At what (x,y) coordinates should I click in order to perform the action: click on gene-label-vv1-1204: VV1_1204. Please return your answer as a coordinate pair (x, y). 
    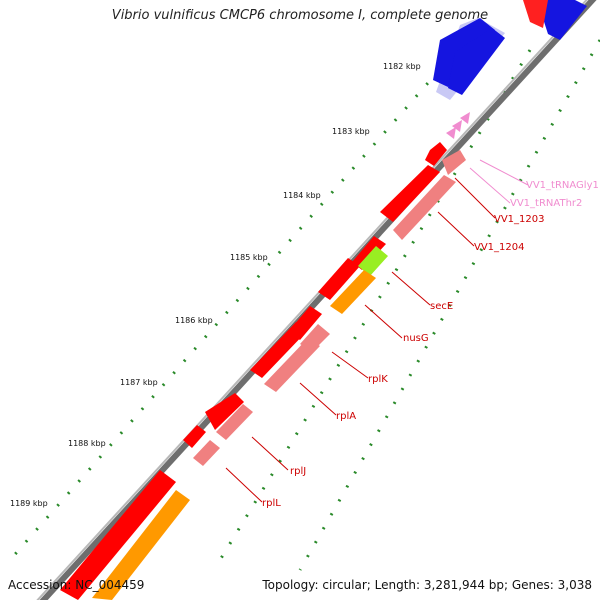
    Looking at the image, I should click on (499, 247).